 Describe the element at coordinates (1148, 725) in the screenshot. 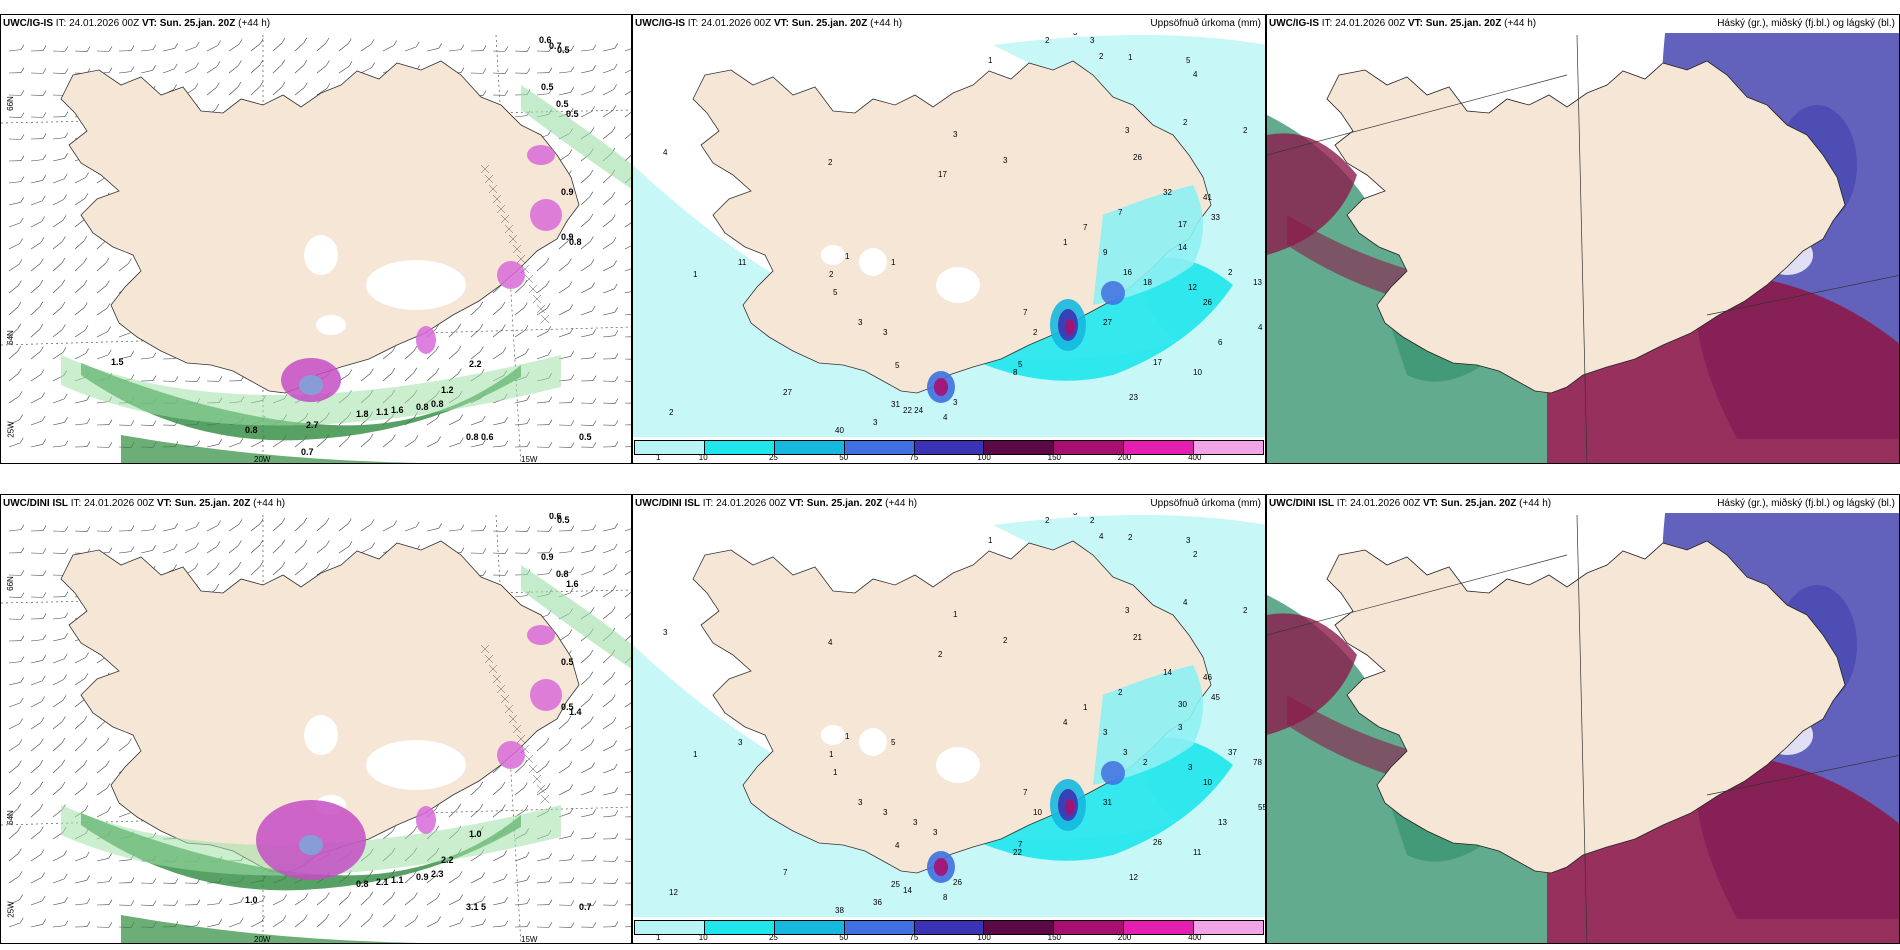

I see `precip-field` at that location.